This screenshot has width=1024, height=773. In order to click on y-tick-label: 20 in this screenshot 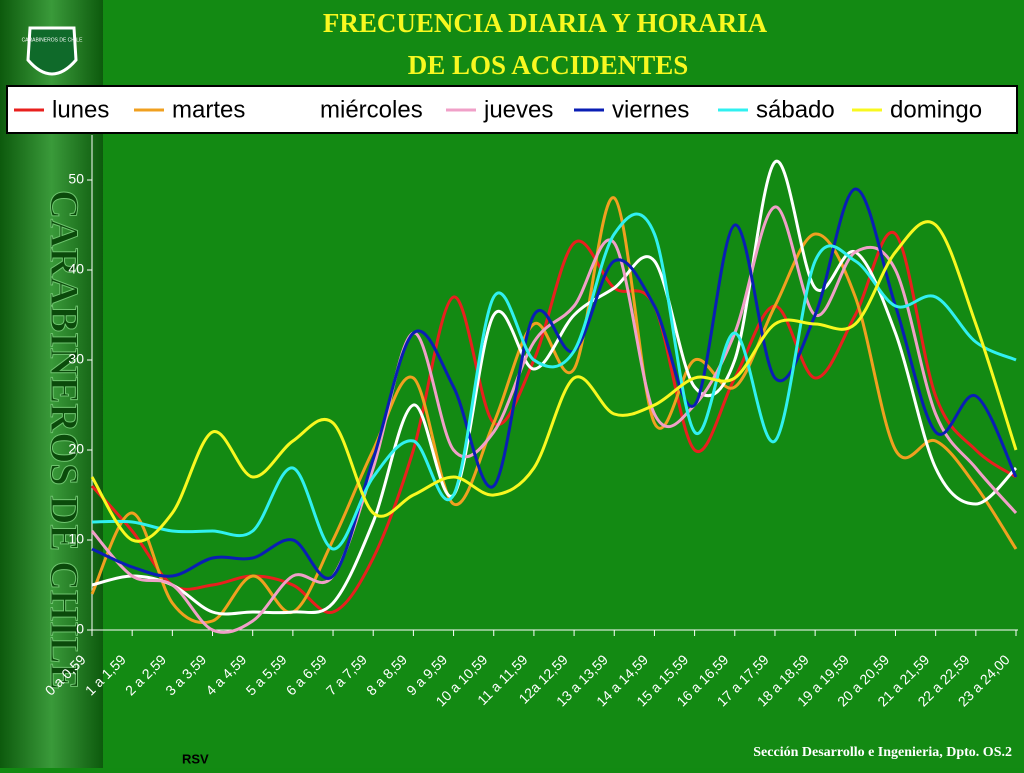, I will do `click(76, 449)`.